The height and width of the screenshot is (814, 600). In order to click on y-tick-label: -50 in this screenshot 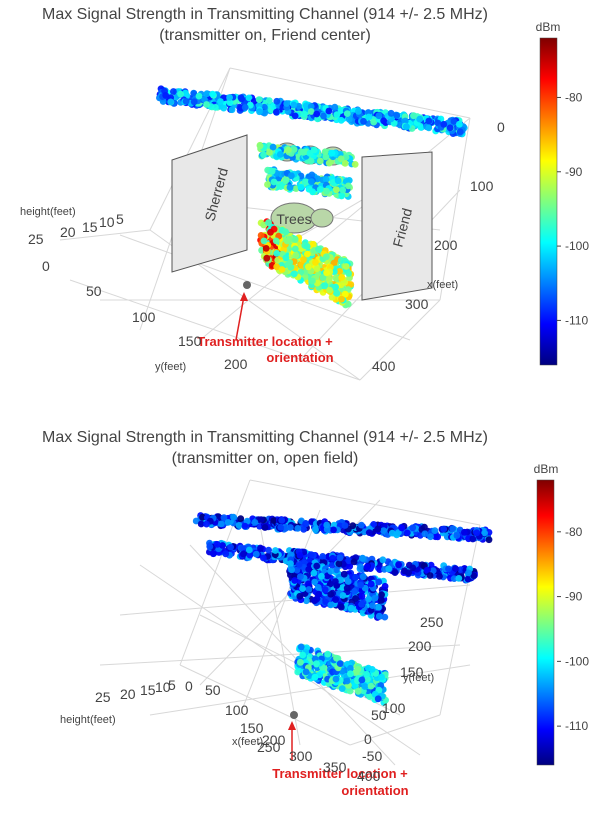, I will do `click(372, 756)`.